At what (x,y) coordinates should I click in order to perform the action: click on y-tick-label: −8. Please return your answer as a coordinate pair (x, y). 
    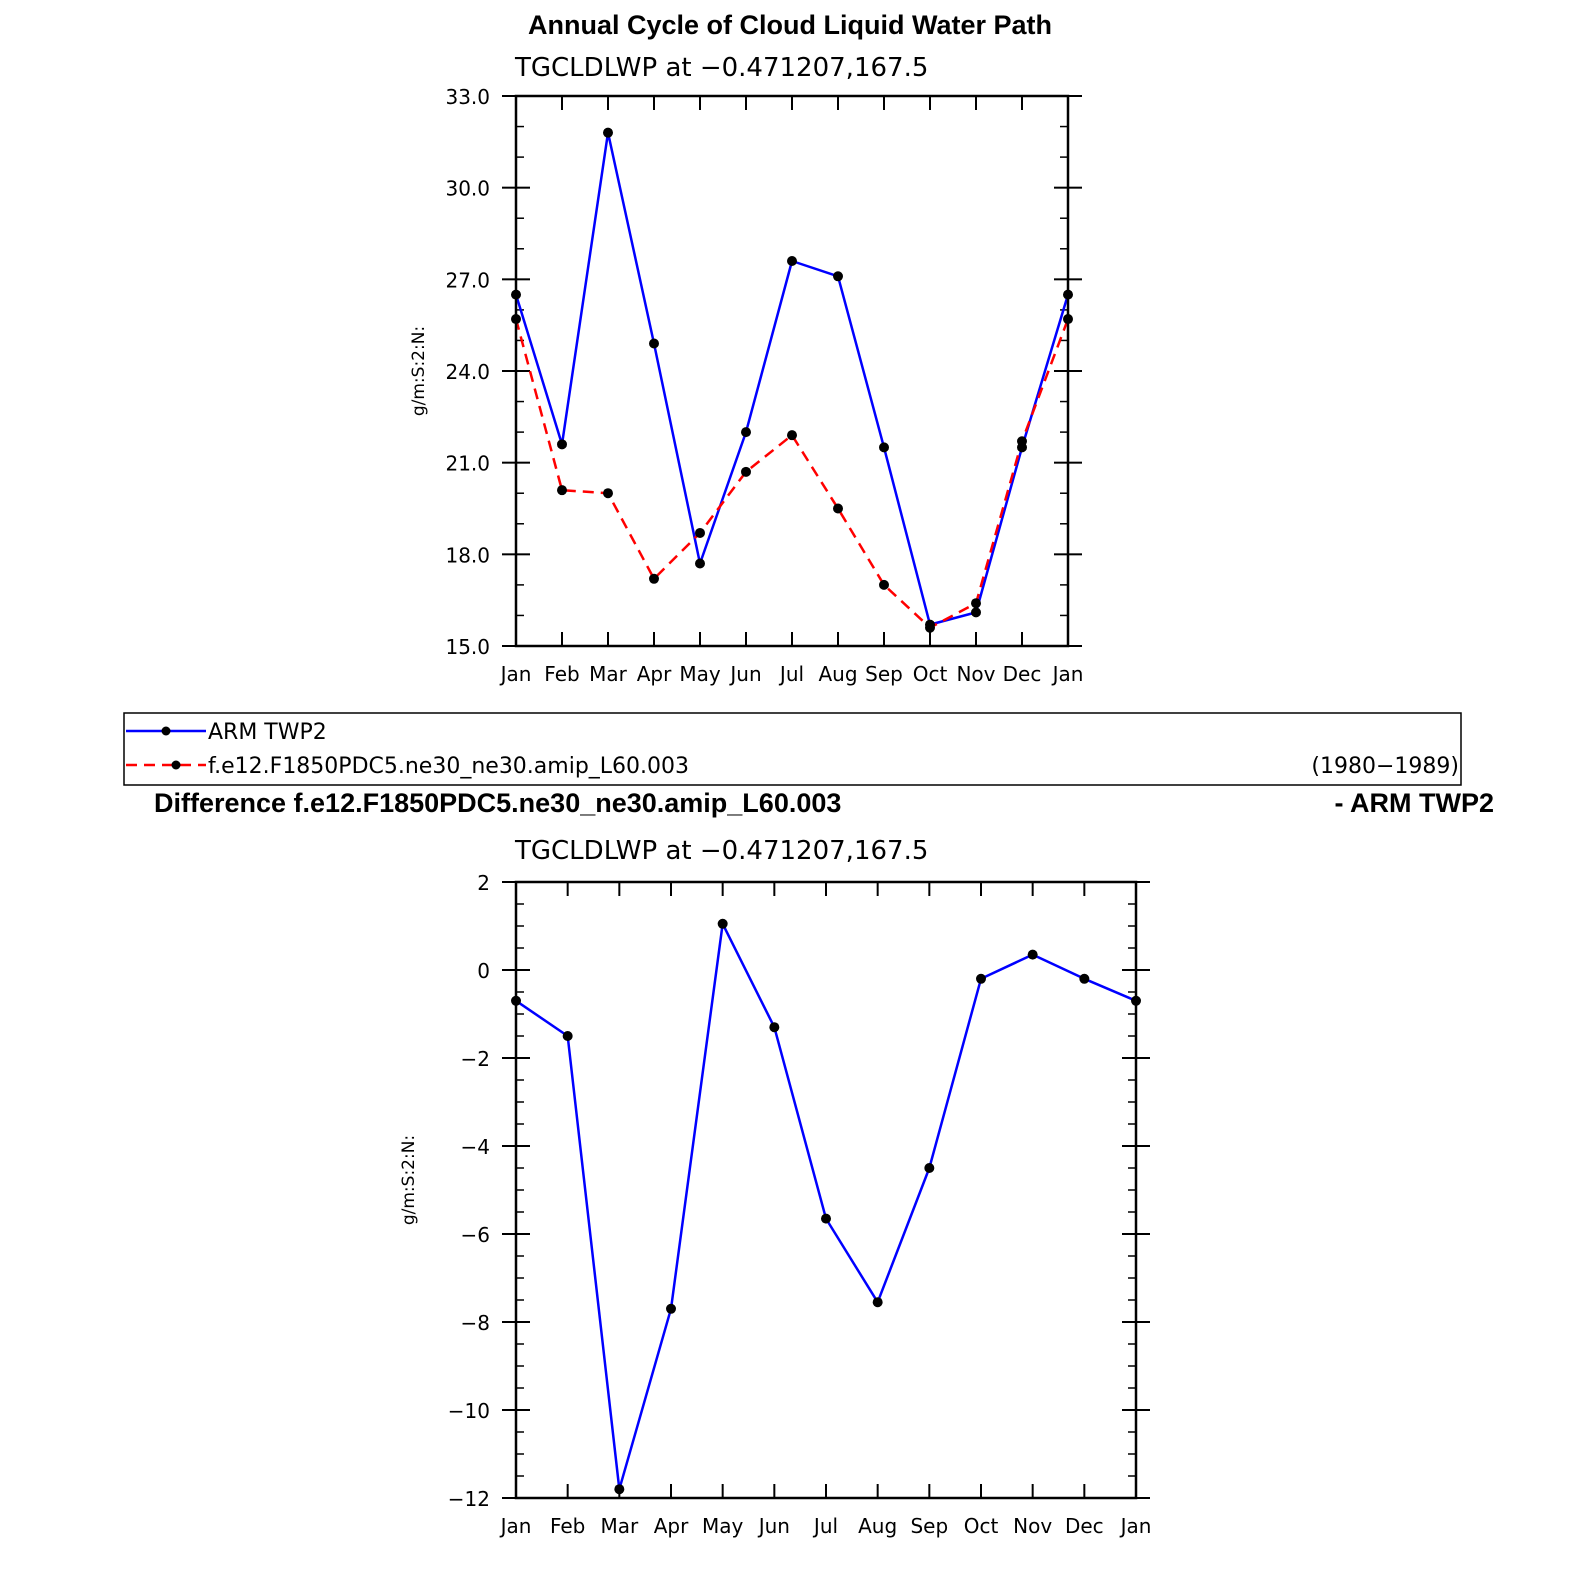
    Looking at the image, I should click on (475, 1323).